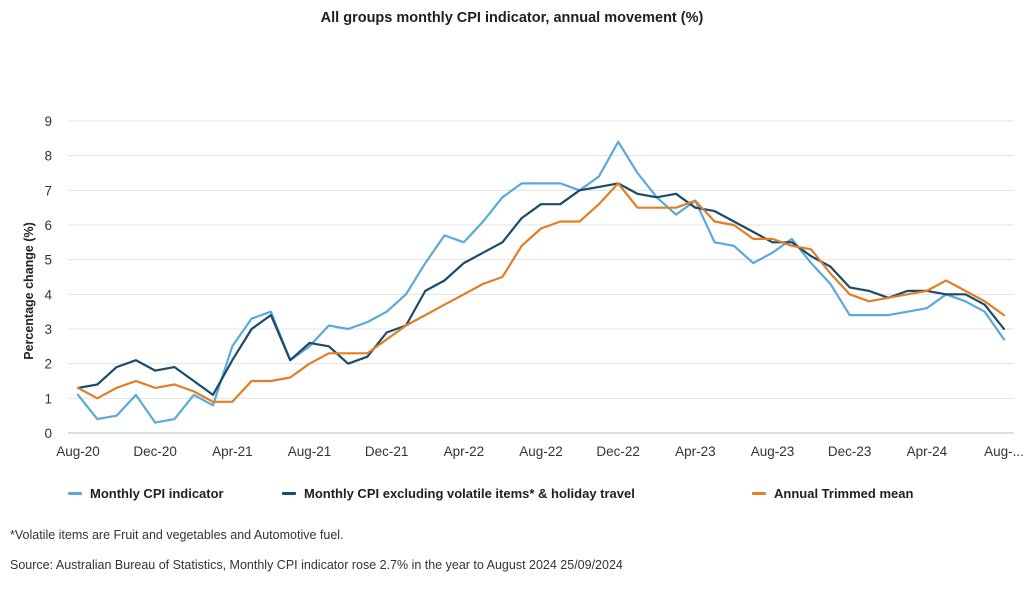 The image size is (1024, 590). What do you see at coordinates (48, 294) in the screenshot?
I see `y-tick-label: 4` at bounding box center [48, 294].